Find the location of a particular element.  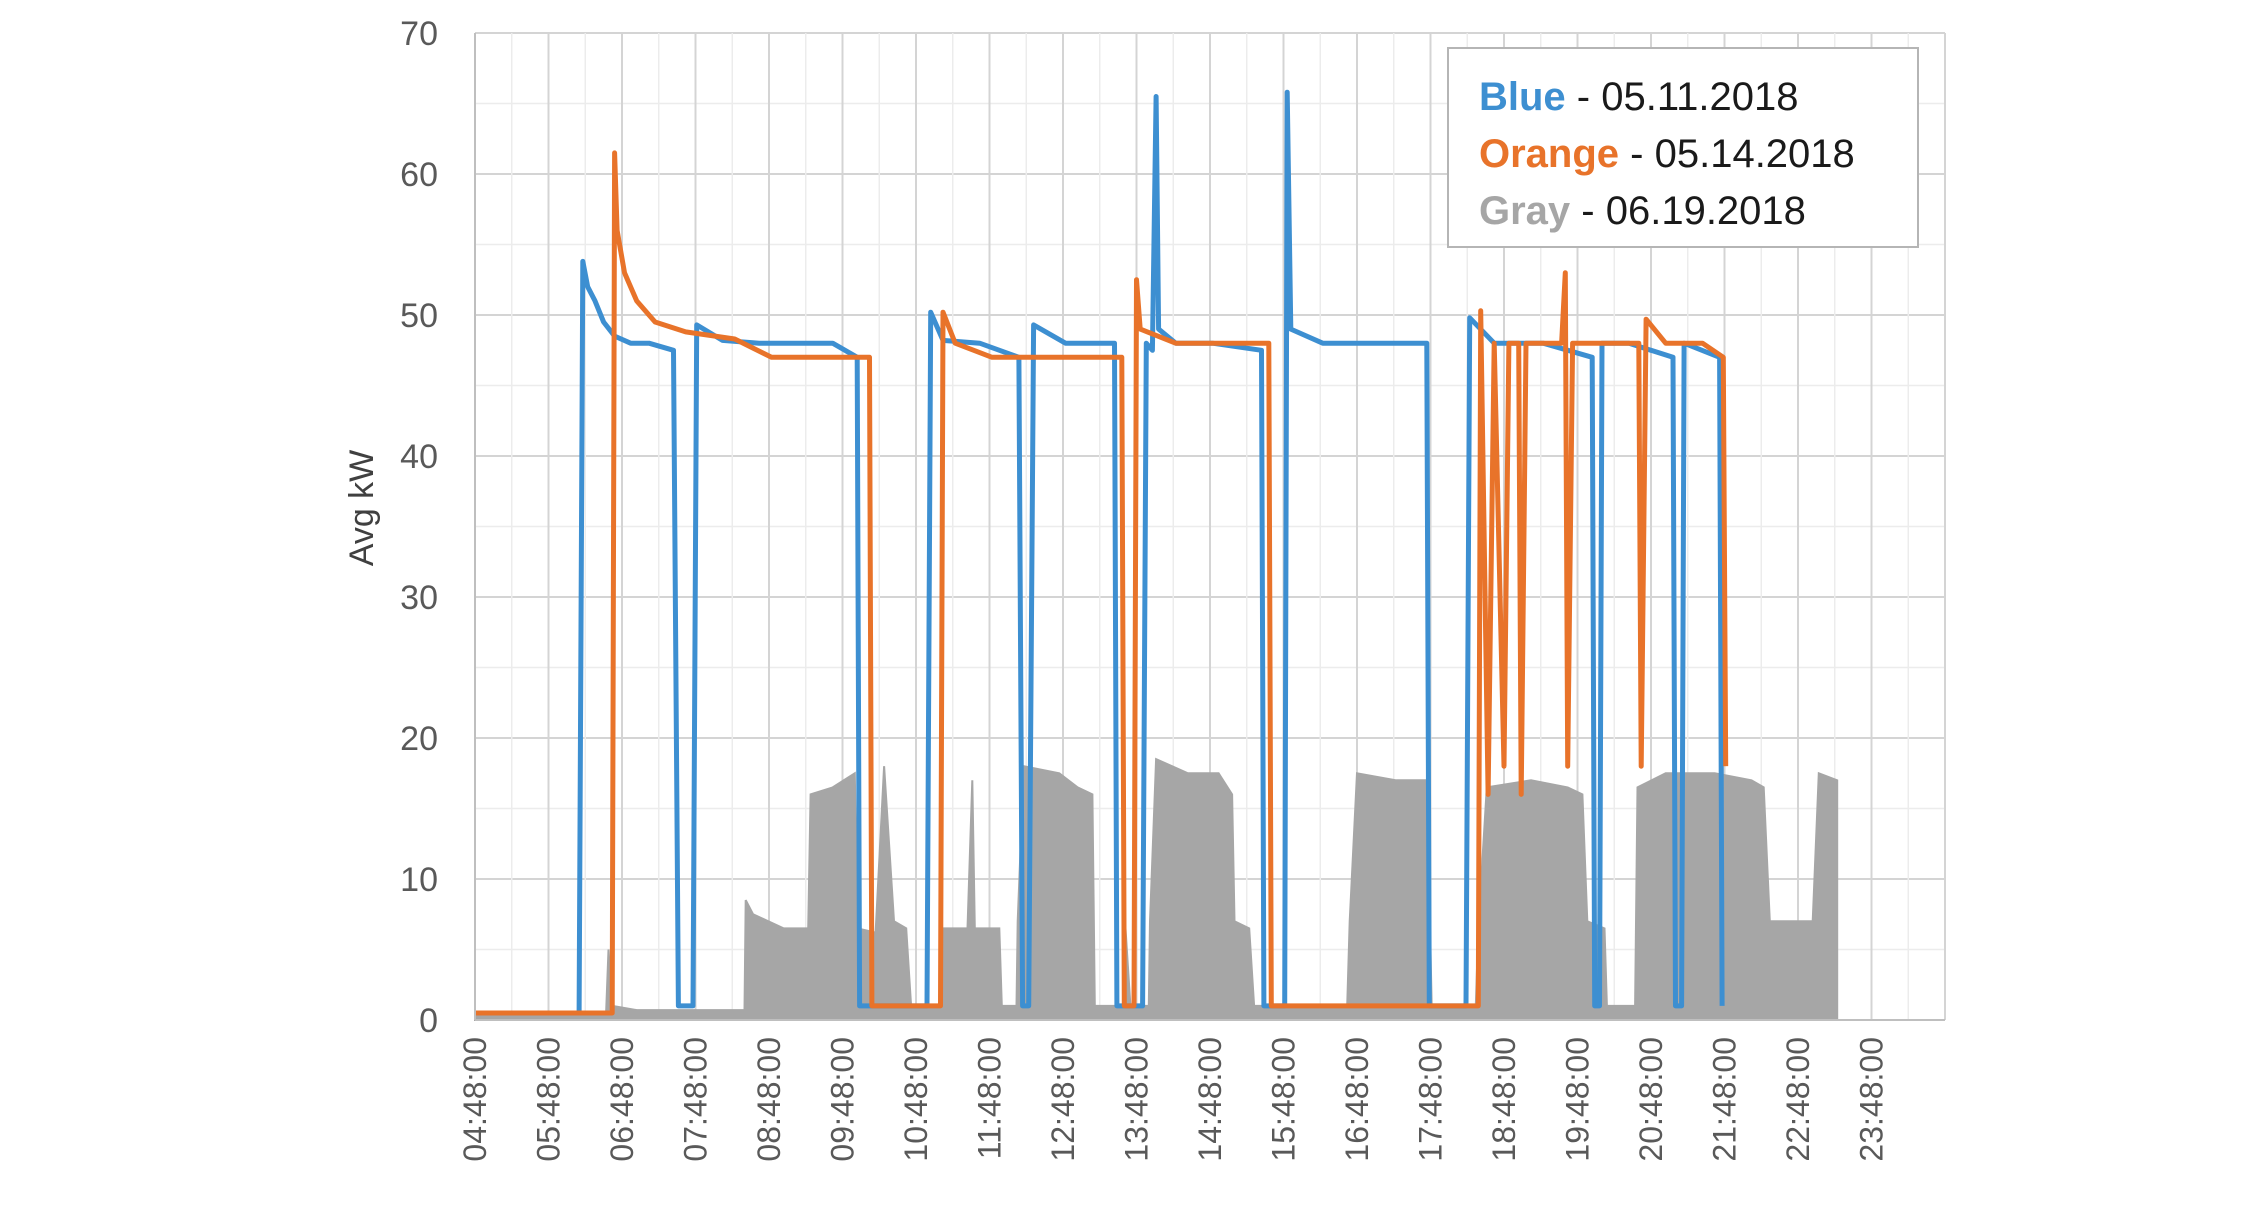

x-tick-label: 16:48:00 is located at coordinates (1357, 1099).